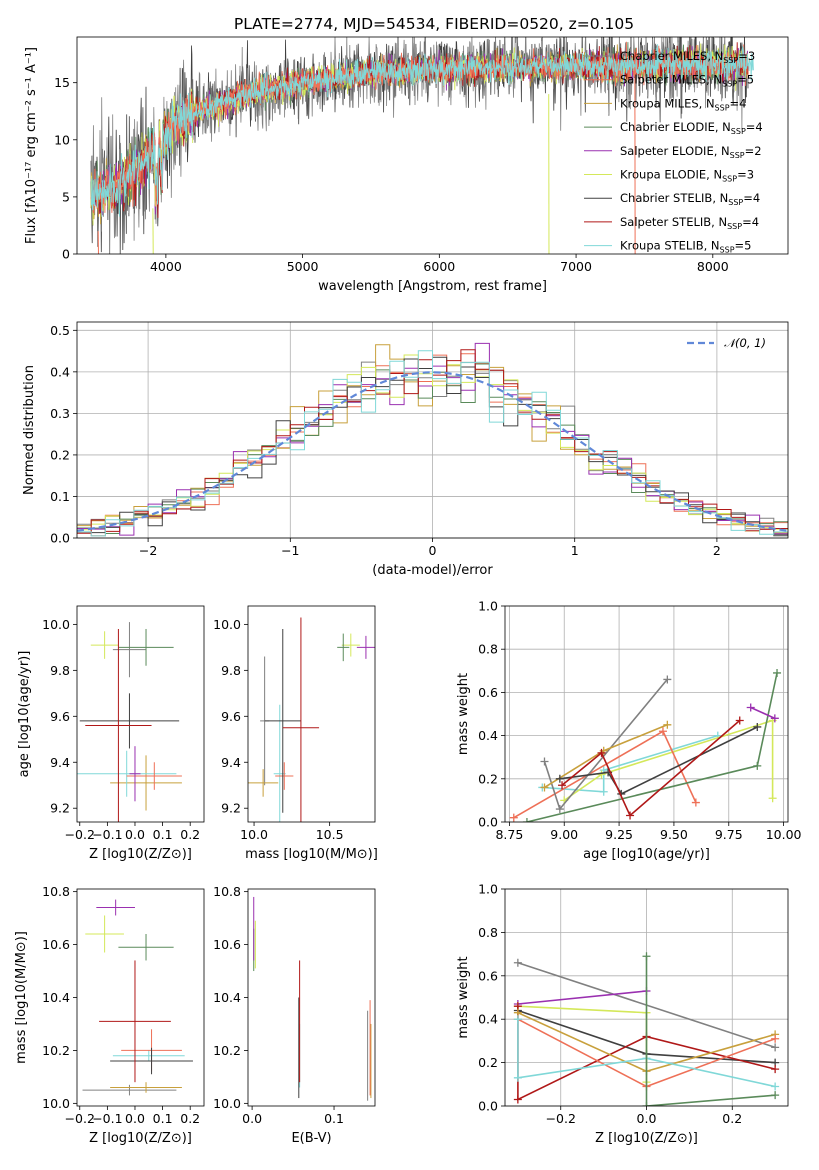 Image resolution: width=819 pixels, height=1170 pixels. What do you see at coordinates (422, 130) in the screenshot?
I see `spectrum-line` at bounding box center [422, 130].